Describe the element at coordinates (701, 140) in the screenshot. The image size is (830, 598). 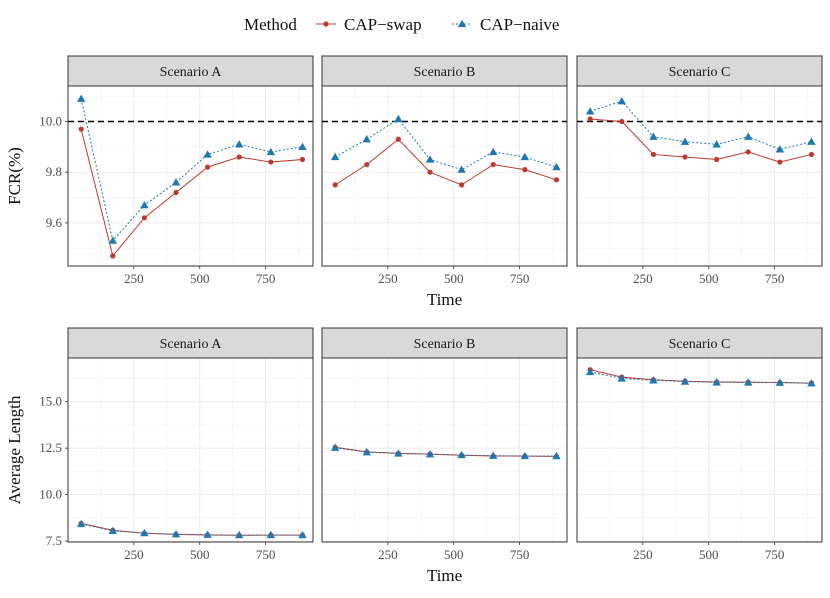
I see `series-line-cap-swap` at that location.